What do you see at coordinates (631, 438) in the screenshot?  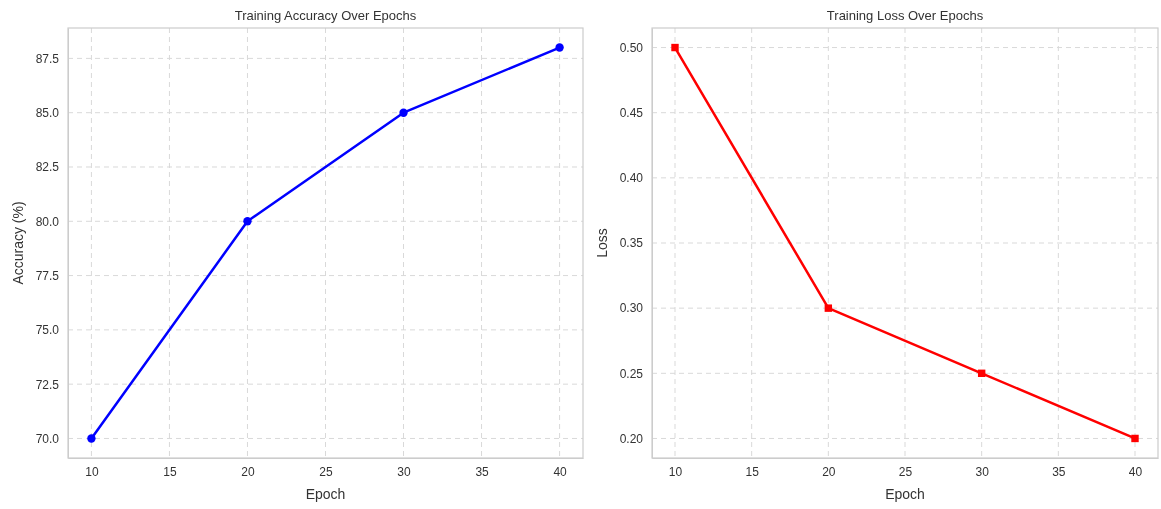 I see `y-tick-label: 0.20` at bounding box center [631, 438].